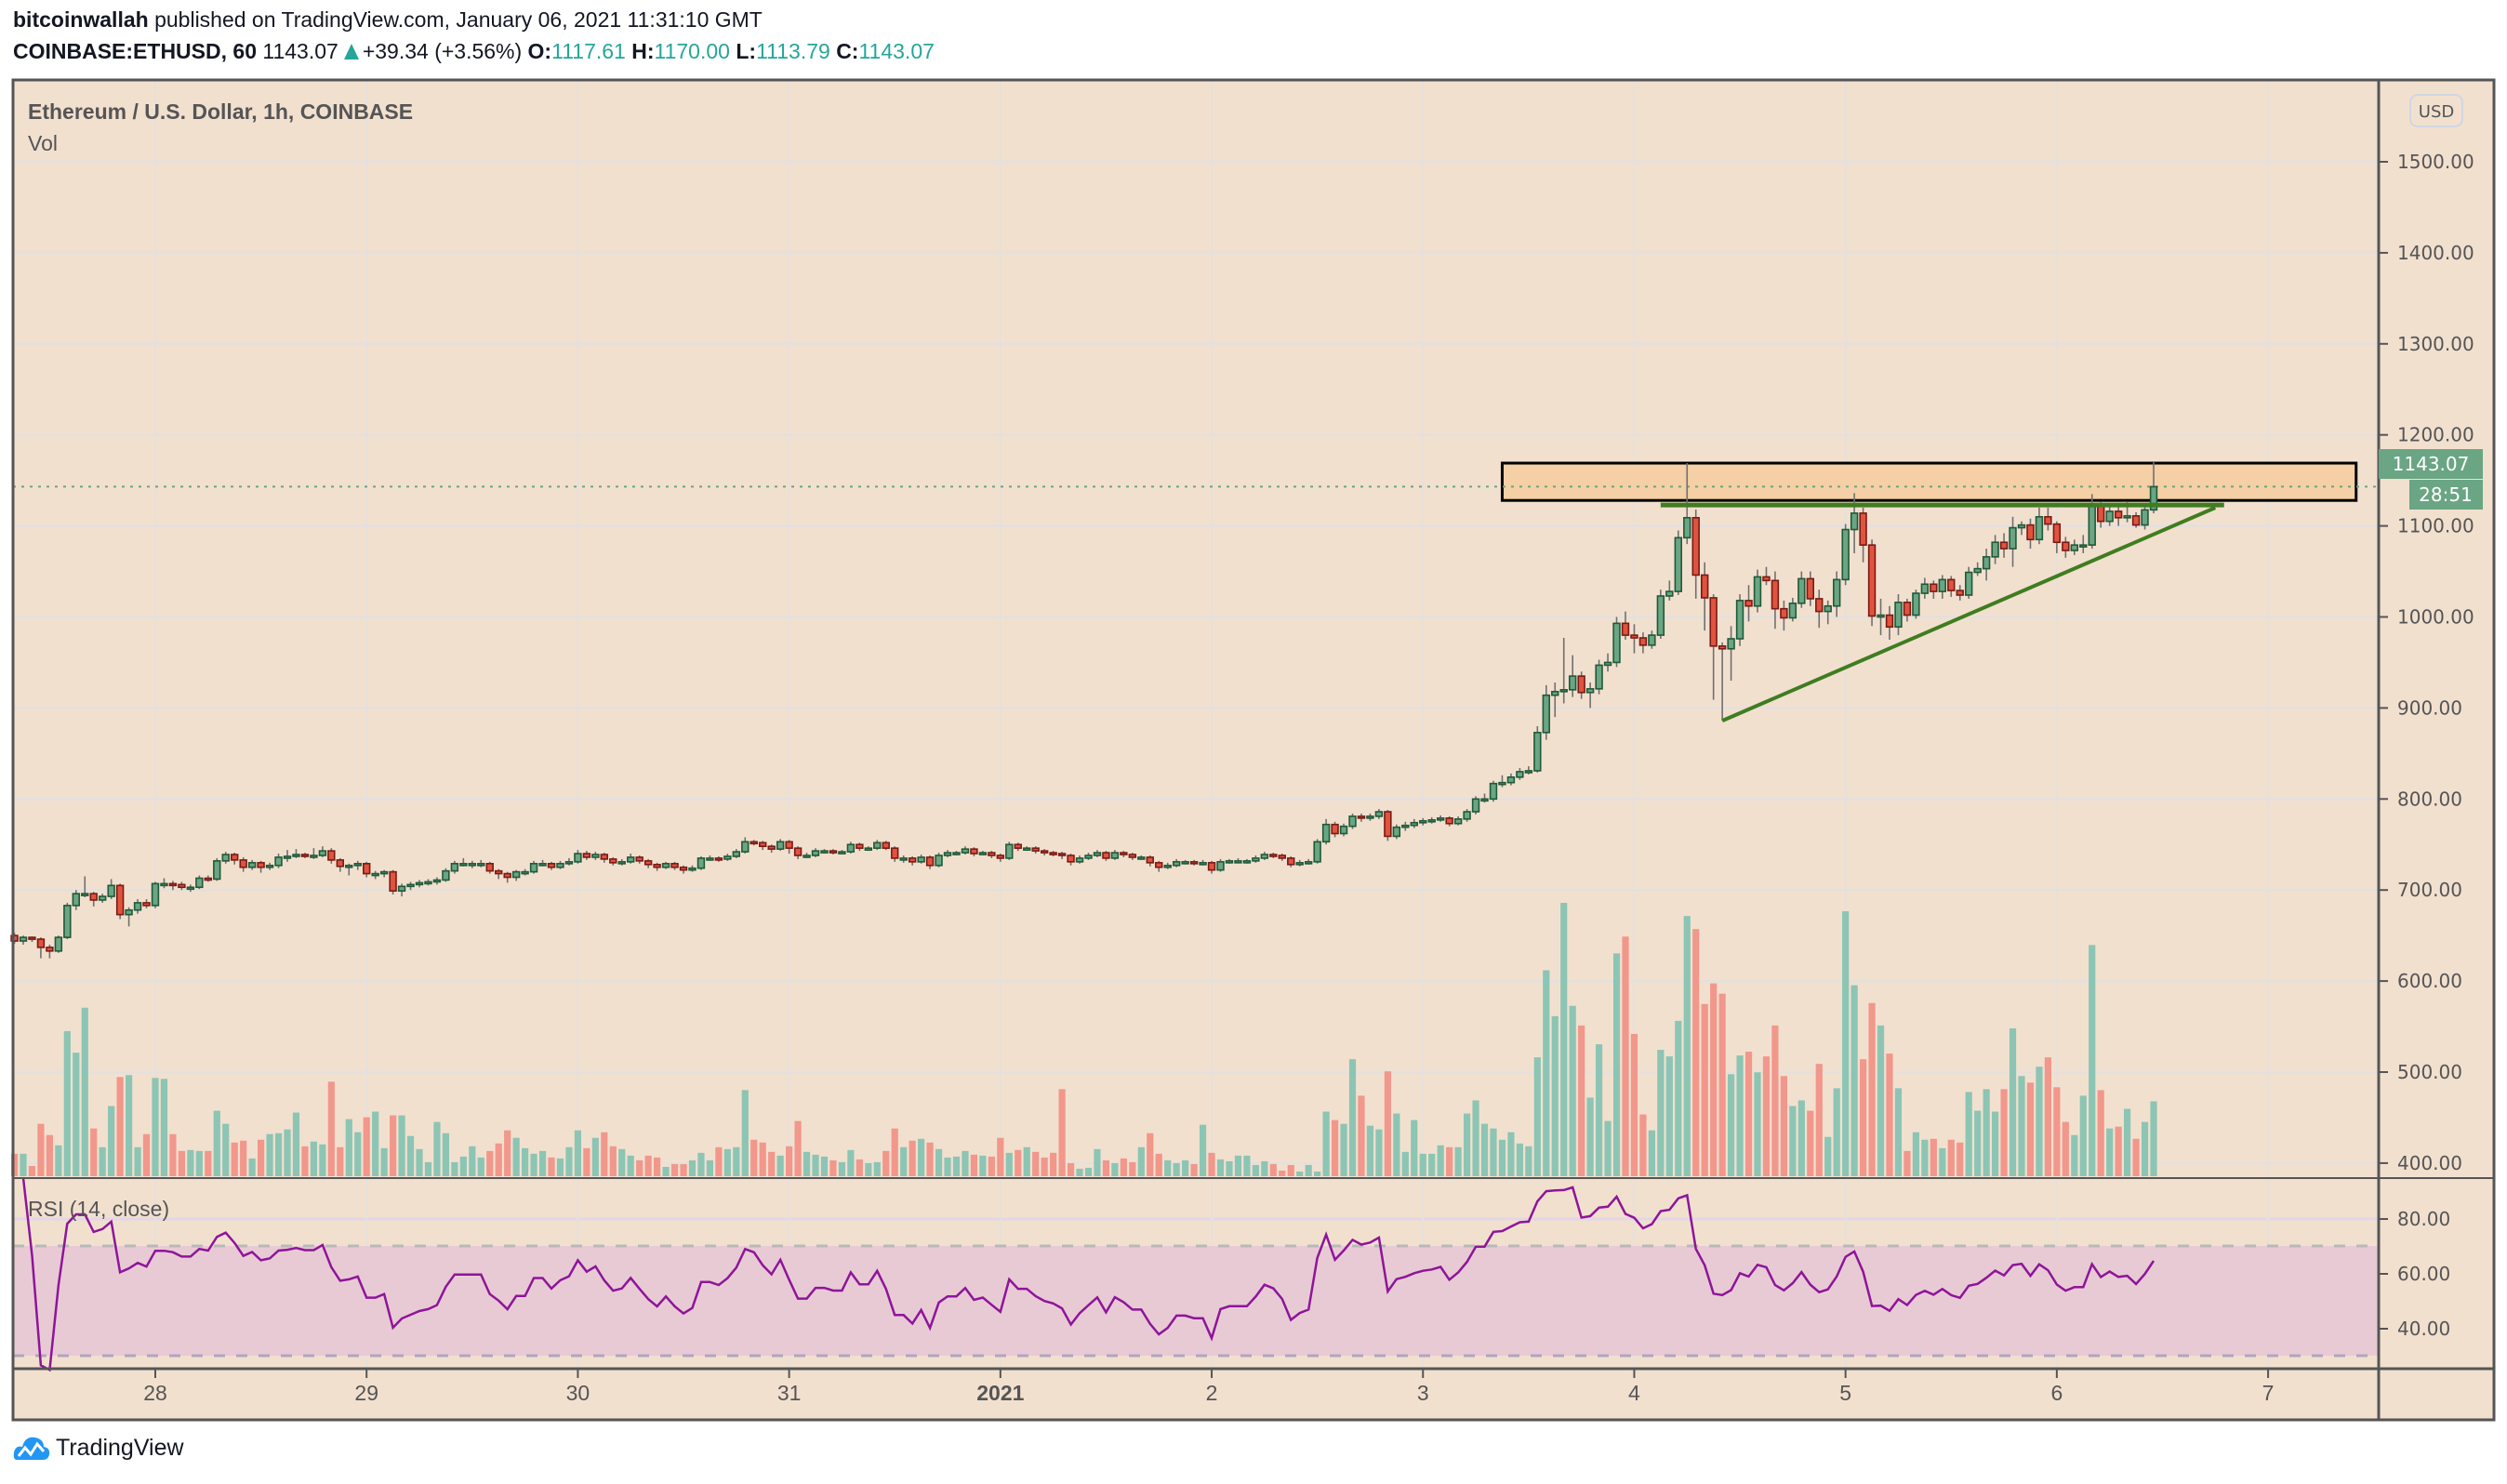  What do you see at coordinates (81, 19) in the screenshot?
I see `author-name: bitcoinwallah` at bounding box center [81, 19].